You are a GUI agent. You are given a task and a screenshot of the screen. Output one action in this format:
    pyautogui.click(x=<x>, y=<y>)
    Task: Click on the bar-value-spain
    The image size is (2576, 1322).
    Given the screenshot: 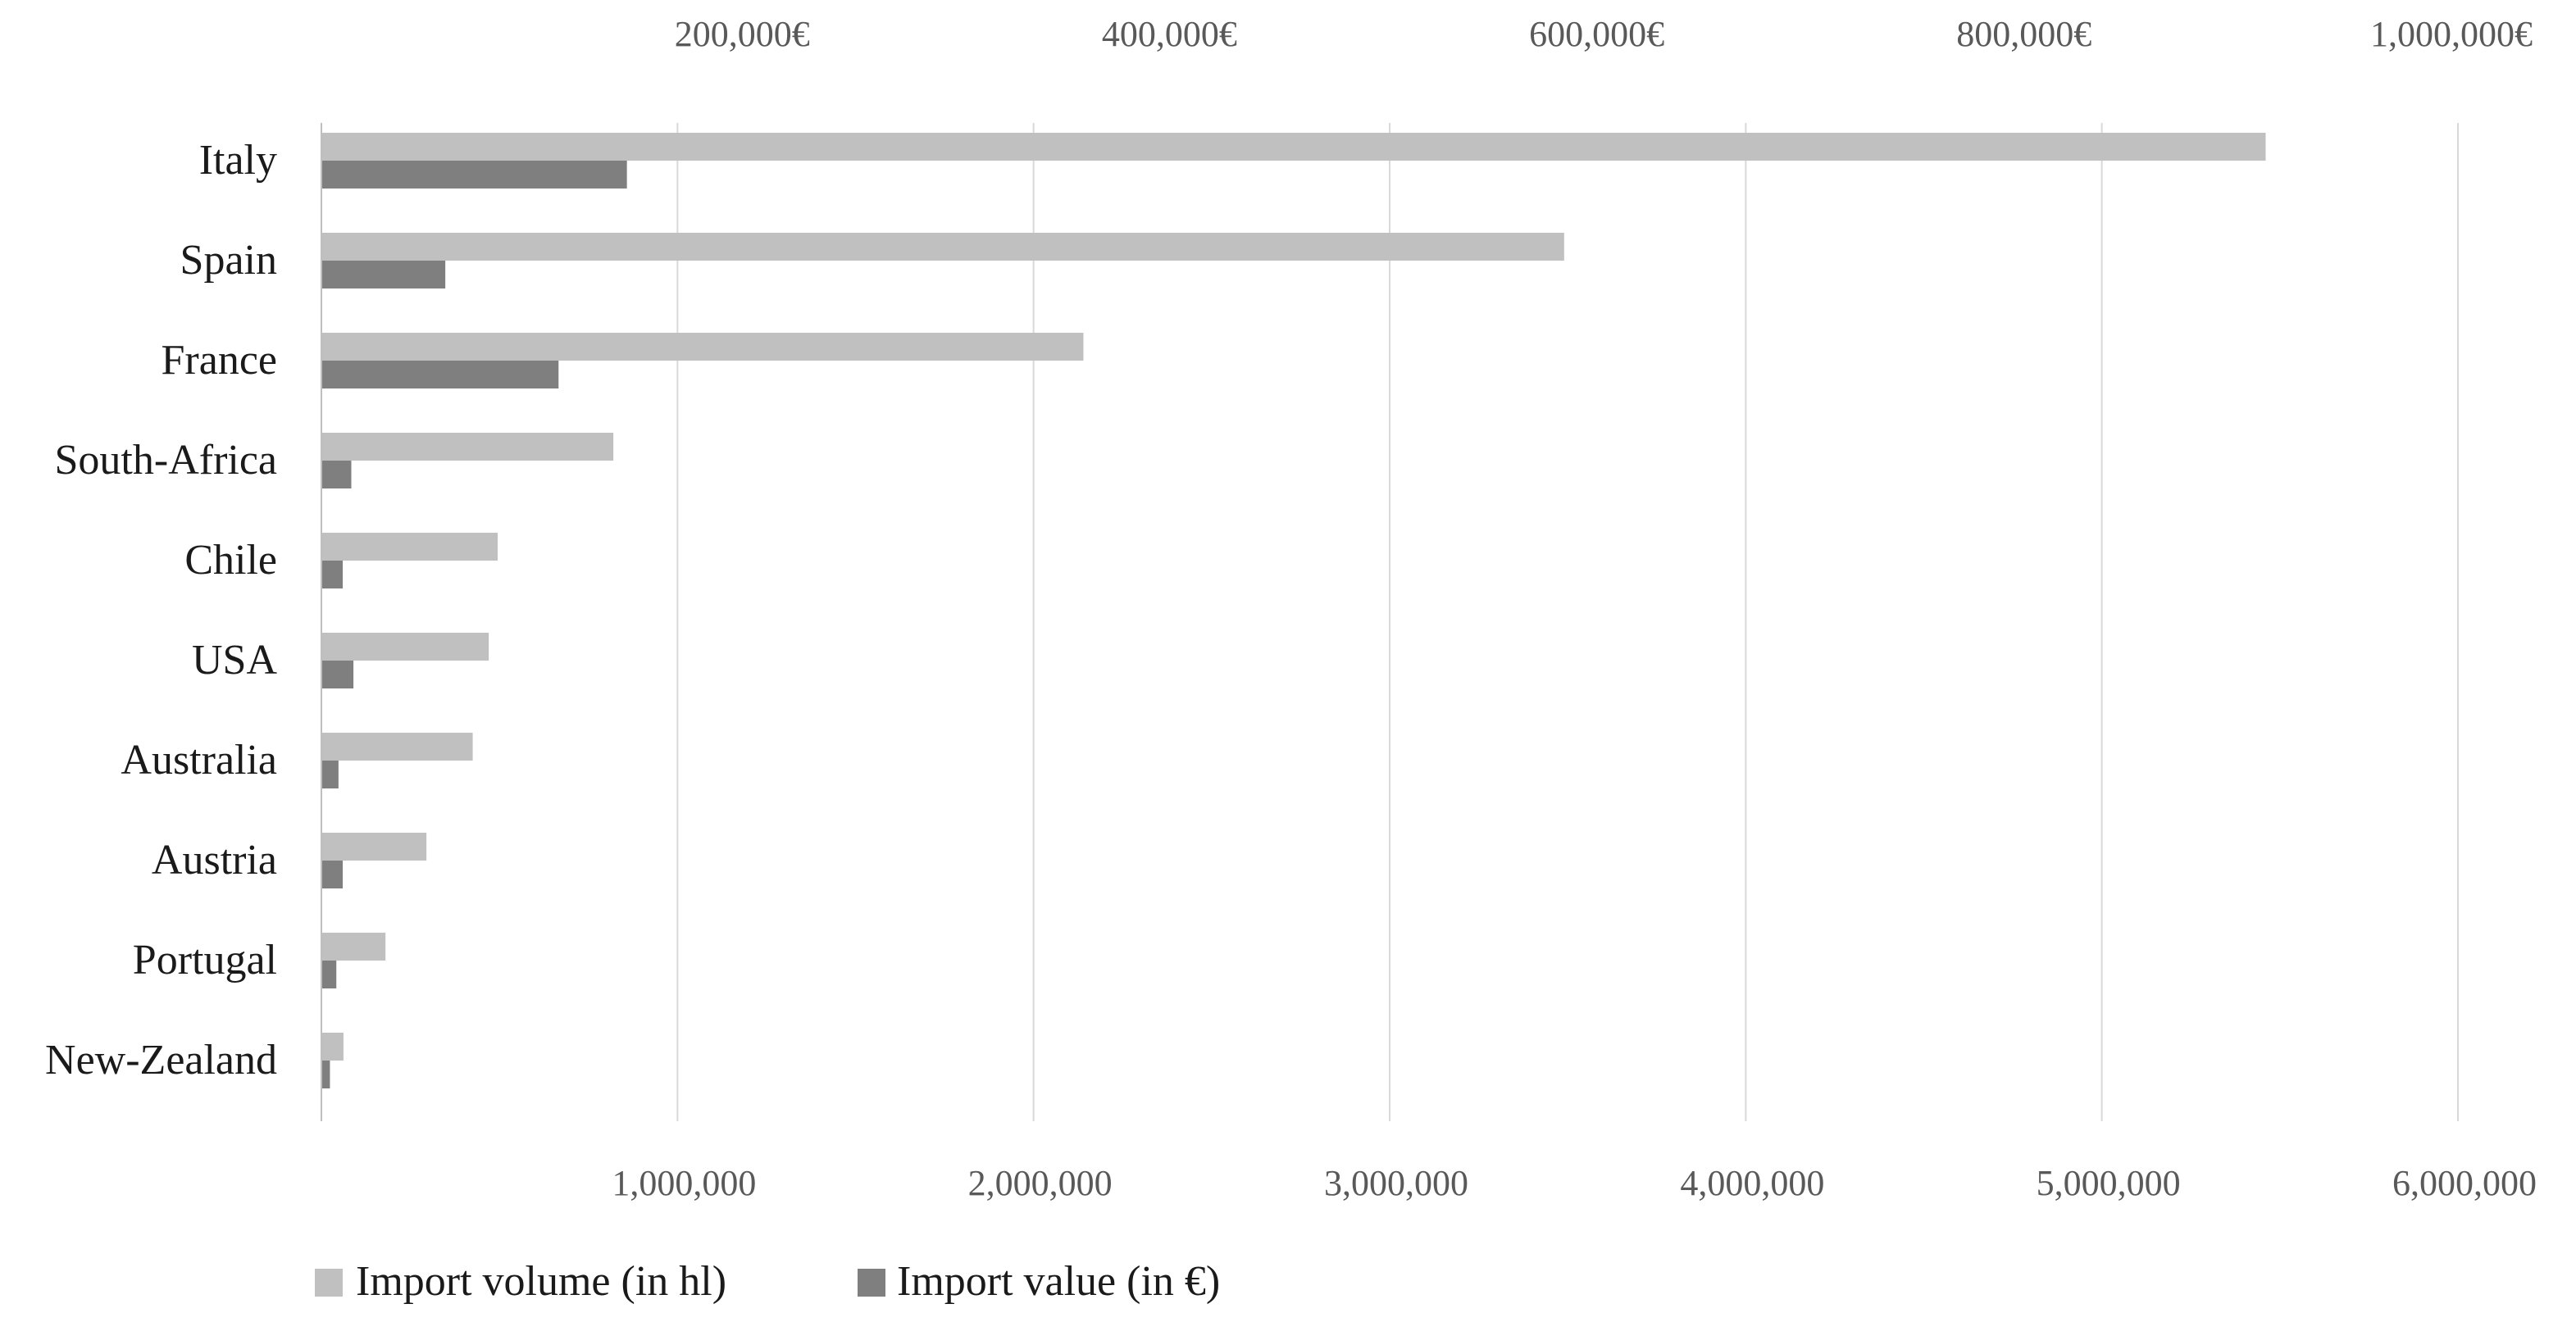 What is the action you would take?
    pyautogui.click(x=384, y=274)
    